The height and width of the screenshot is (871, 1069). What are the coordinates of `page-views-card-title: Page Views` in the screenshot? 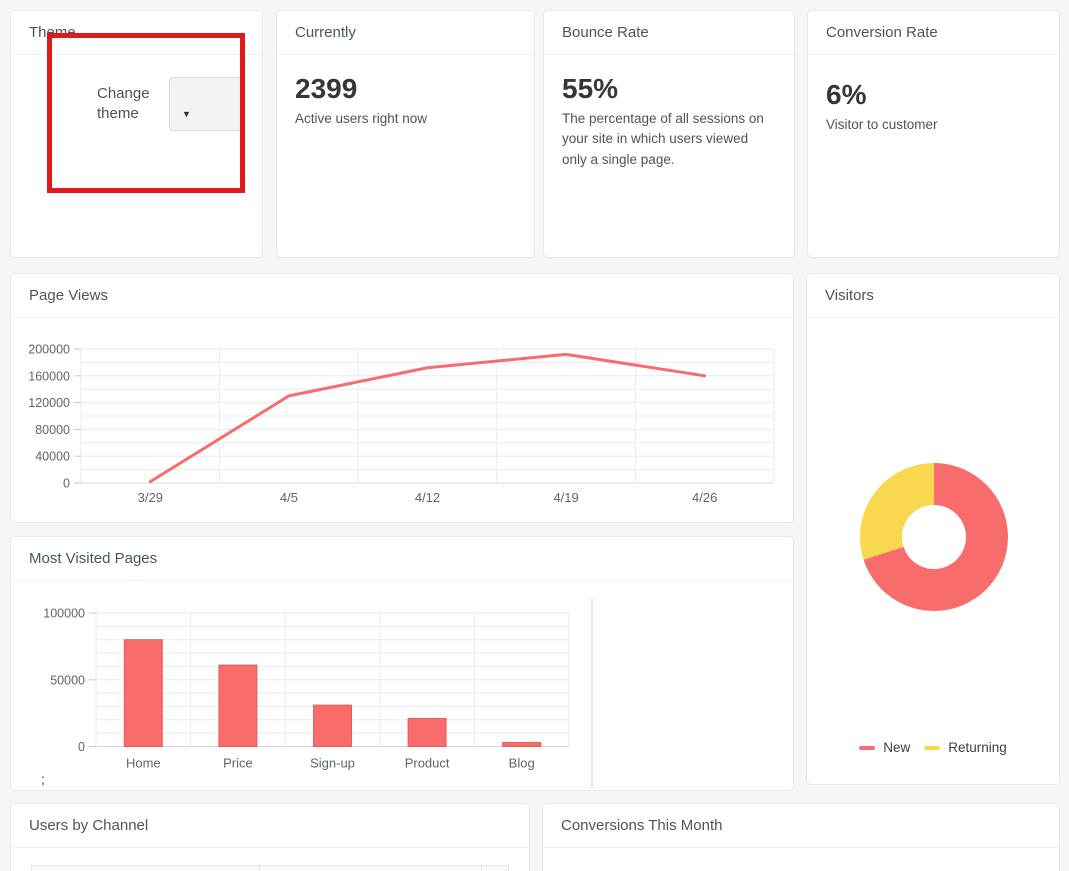 It's located at (402, 296).